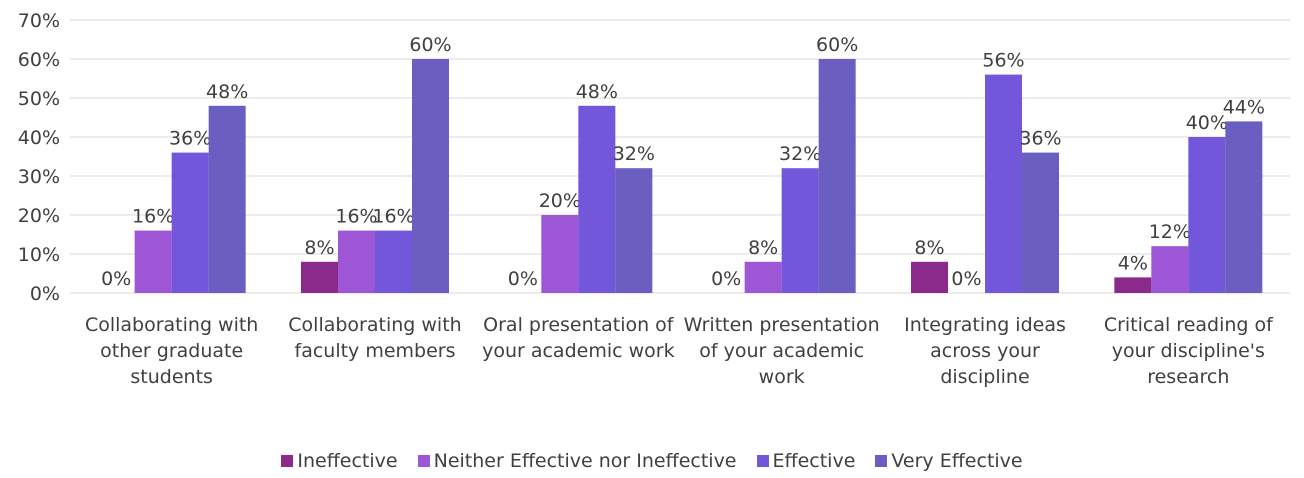 The image size is (1304, 478). Describe the element at coordinates (39, 60) in the screenshot. I see `y-tick-label: 60%` at that location.